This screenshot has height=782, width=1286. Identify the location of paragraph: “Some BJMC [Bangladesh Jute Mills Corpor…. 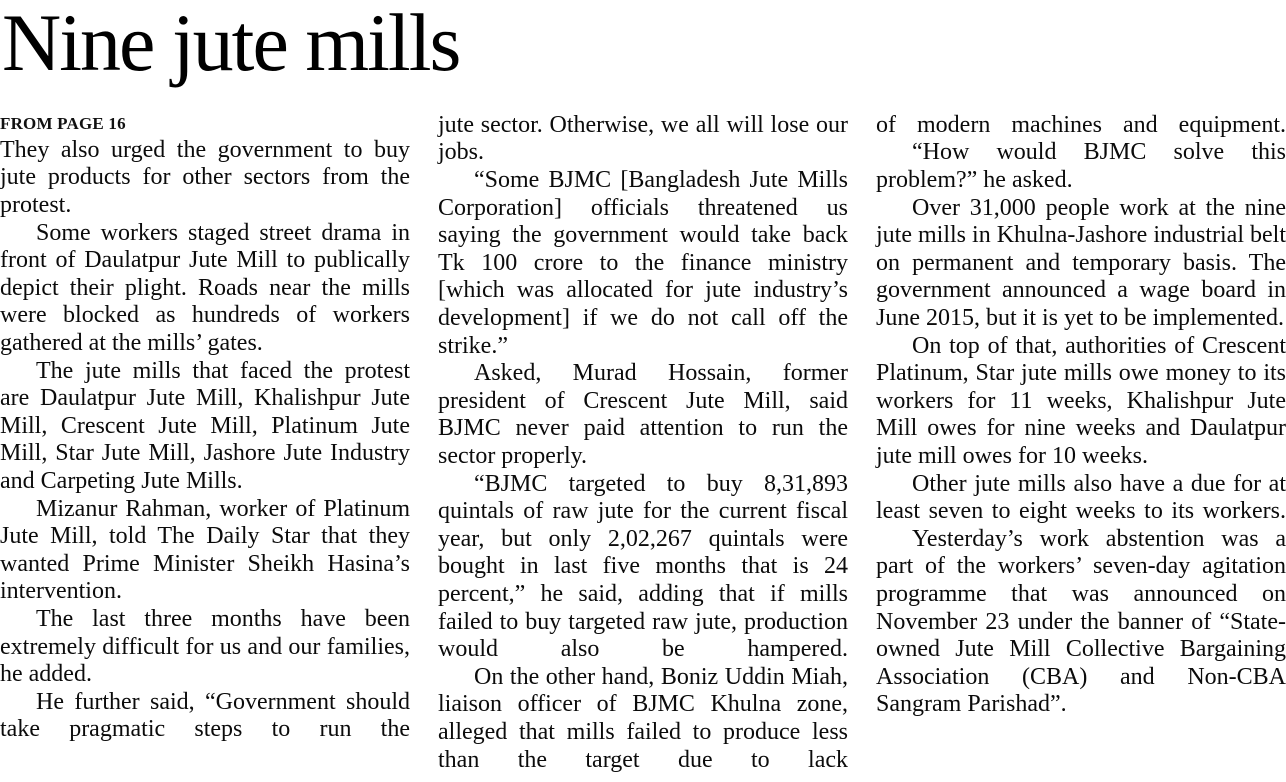
(643, 263).